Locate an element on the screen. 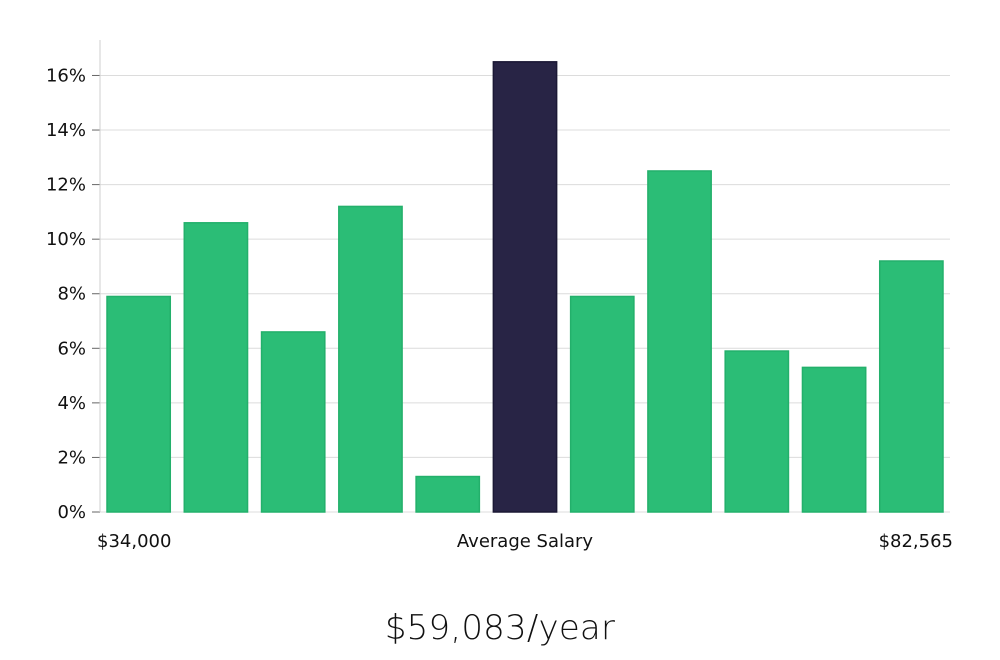 Image resolution: width=1000 pixels, height=660 pixels. y-tick-label: 16% is located at coordinates (66, 75).